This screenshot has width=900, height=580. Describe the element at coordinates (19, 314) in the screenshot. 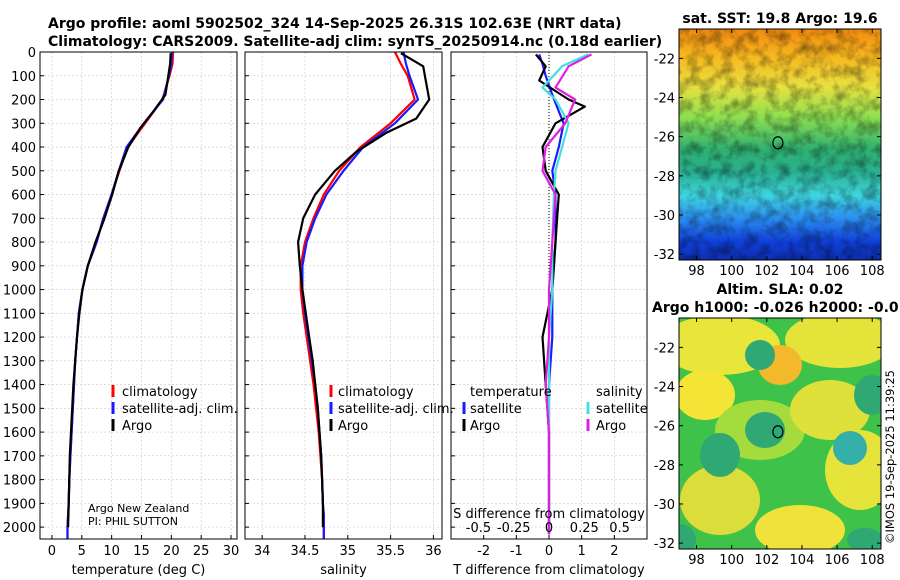

I see `y-tick-label: 1100` at that location.